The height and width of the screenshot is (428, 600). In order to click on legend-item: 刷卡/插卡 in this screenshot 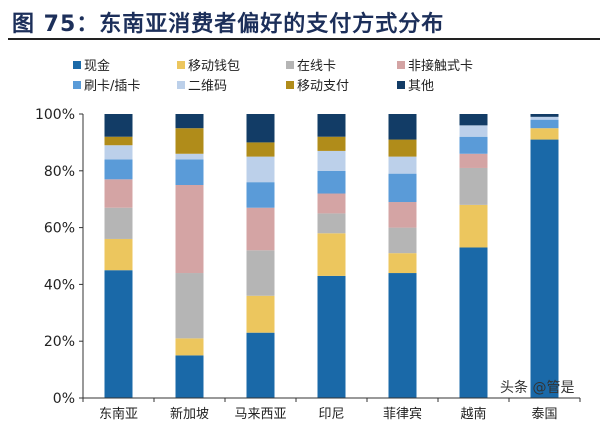, I will do `click(106, 84)`.